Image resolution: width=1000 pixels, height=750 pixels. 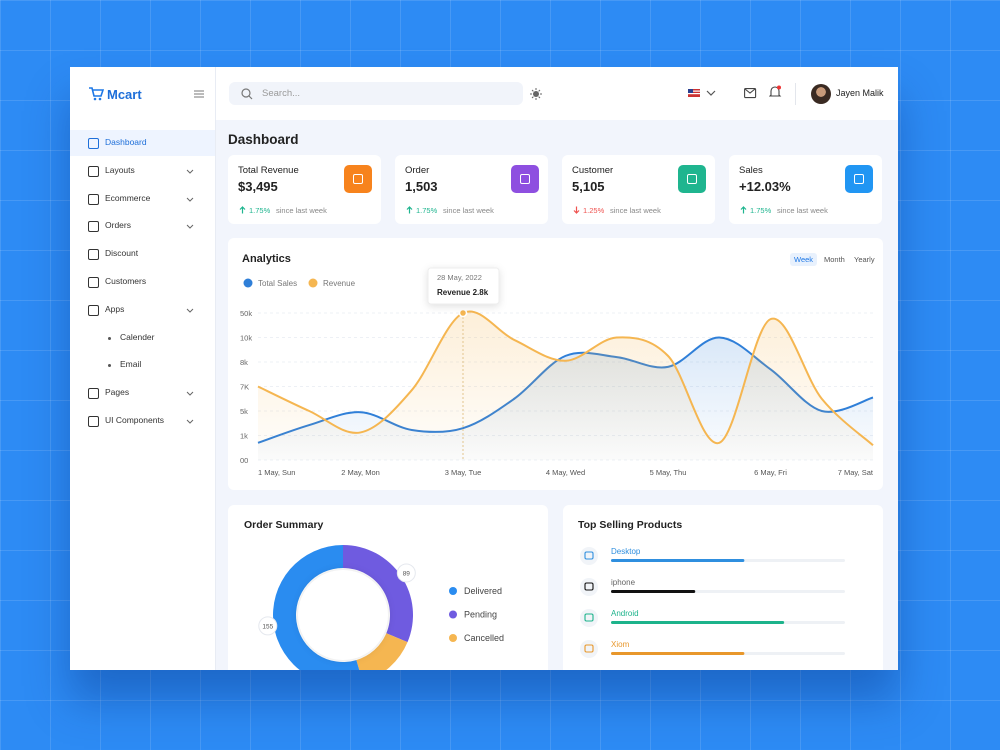 What do you see at coordinates (593, 170) in the screenshot?
I see `stat-label: Customer` at bounding box center [593, 170].